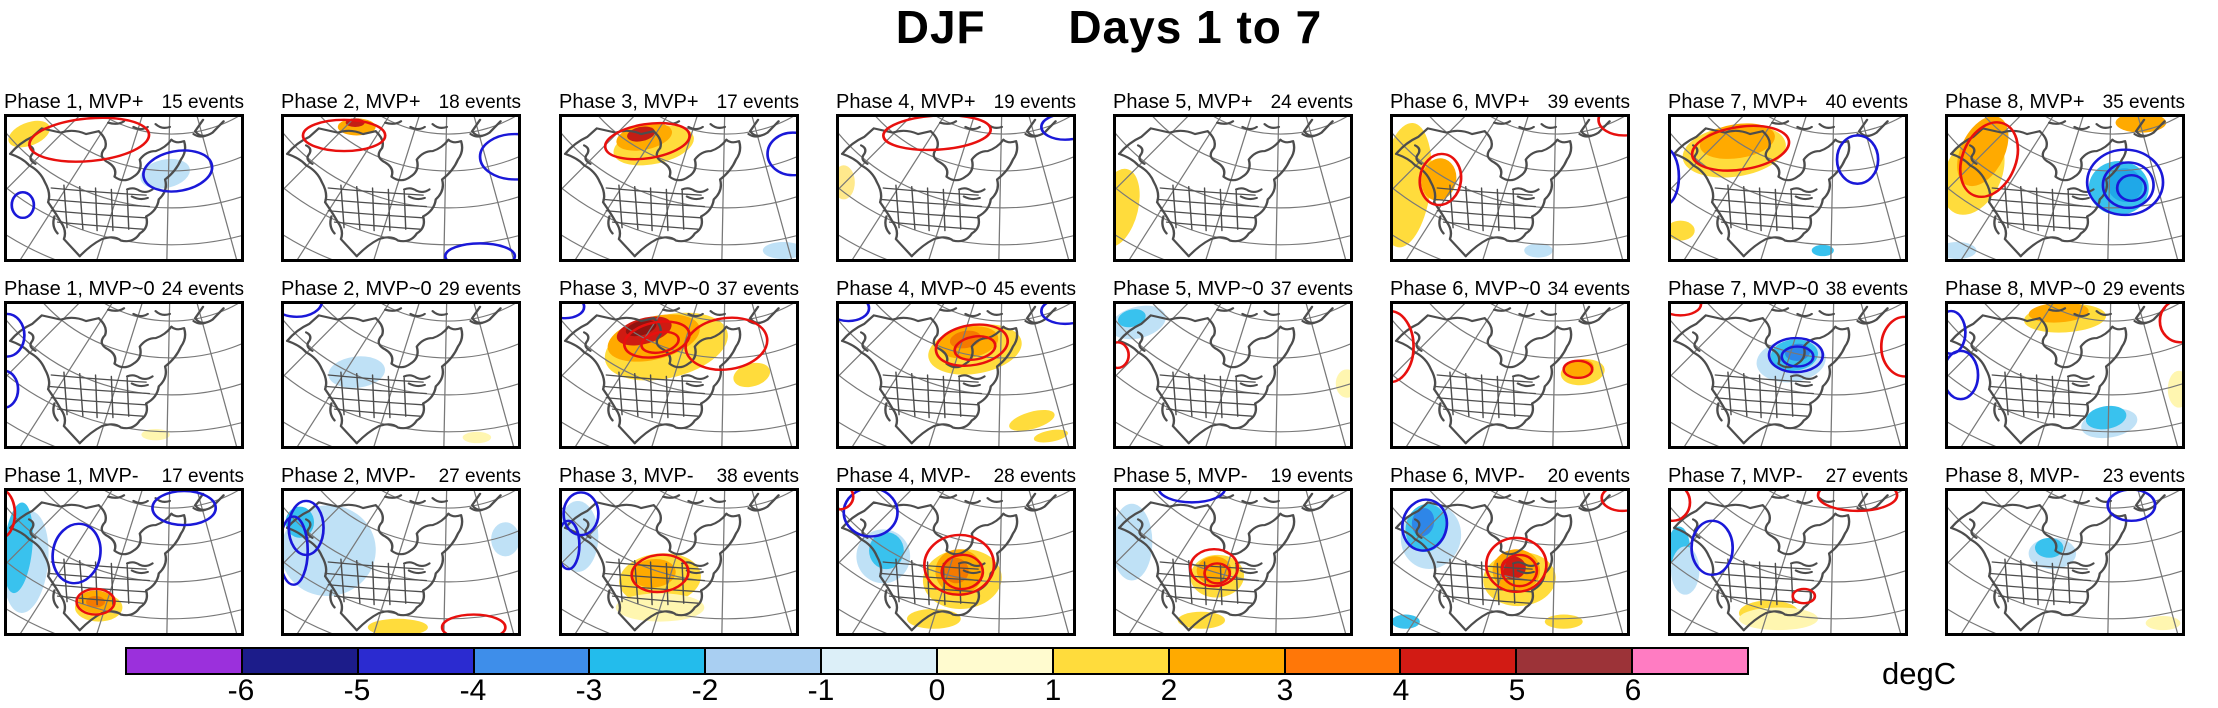 The image size is (2218, 708). What do you see at coordinates (2143, 289) in the screenshot?
I see `panel-event-count: 29 events` at bounding box center [2143, 289].